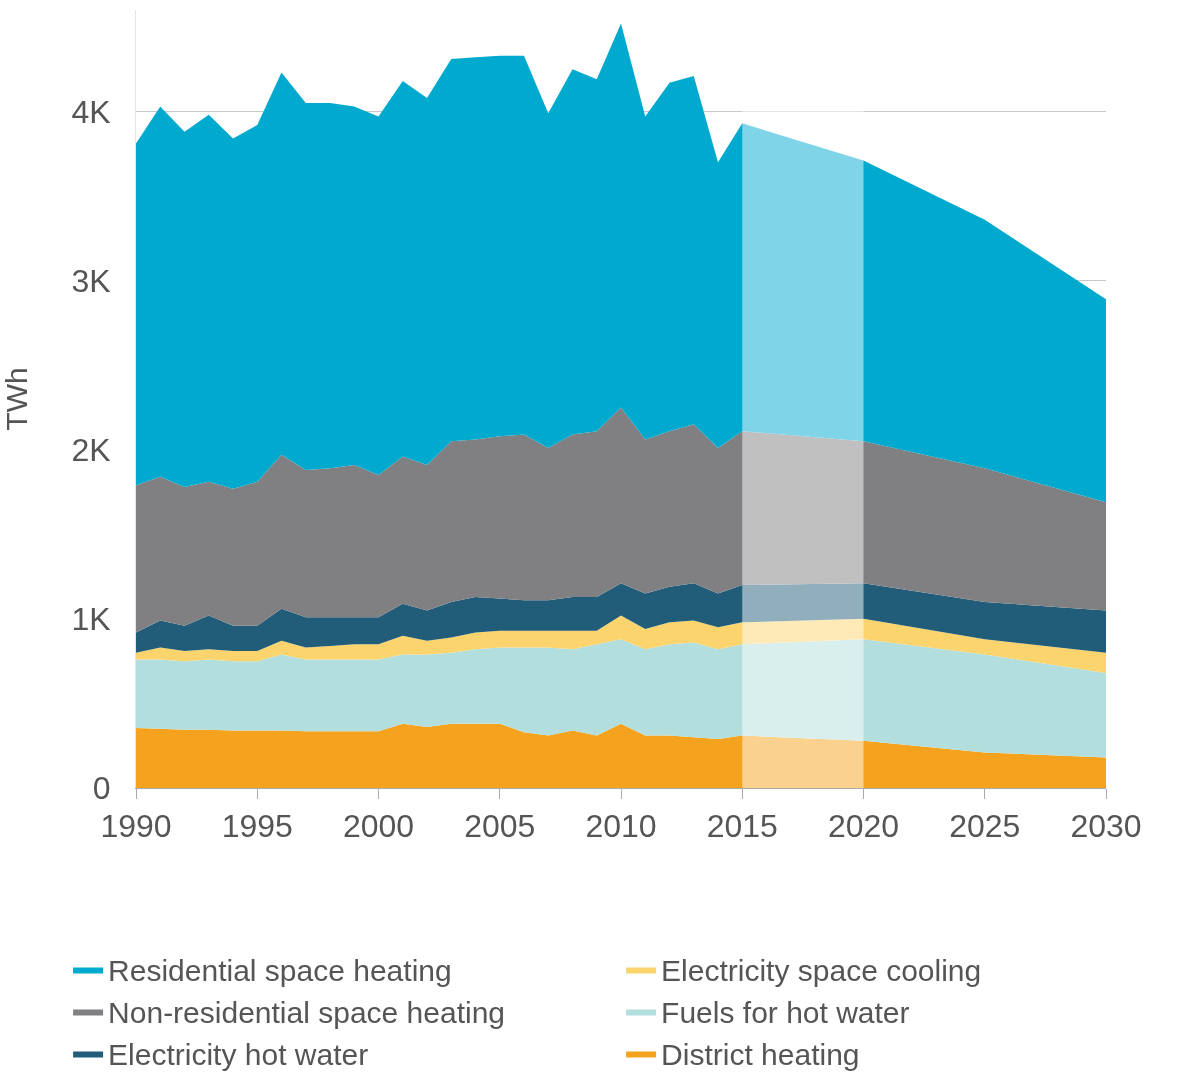  I want to click on x-tick-label: 2000, so click(378, 826).